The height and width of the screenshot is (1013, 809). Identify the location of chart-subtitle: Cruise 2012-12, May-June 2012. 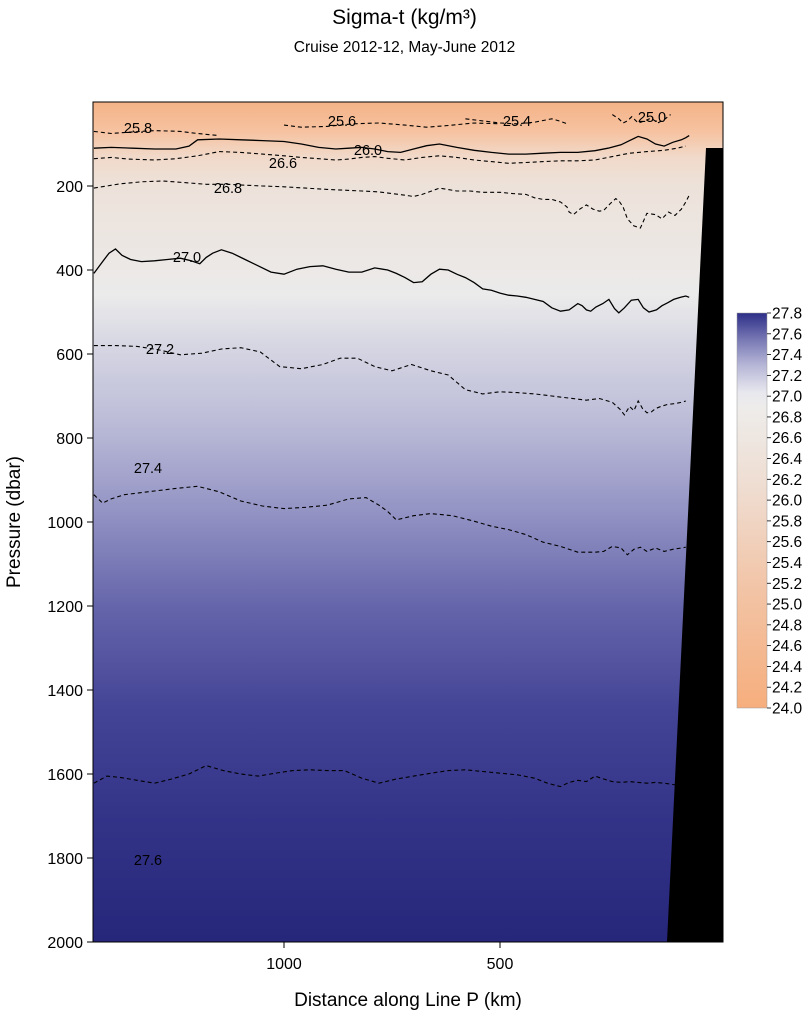
(404, 47).